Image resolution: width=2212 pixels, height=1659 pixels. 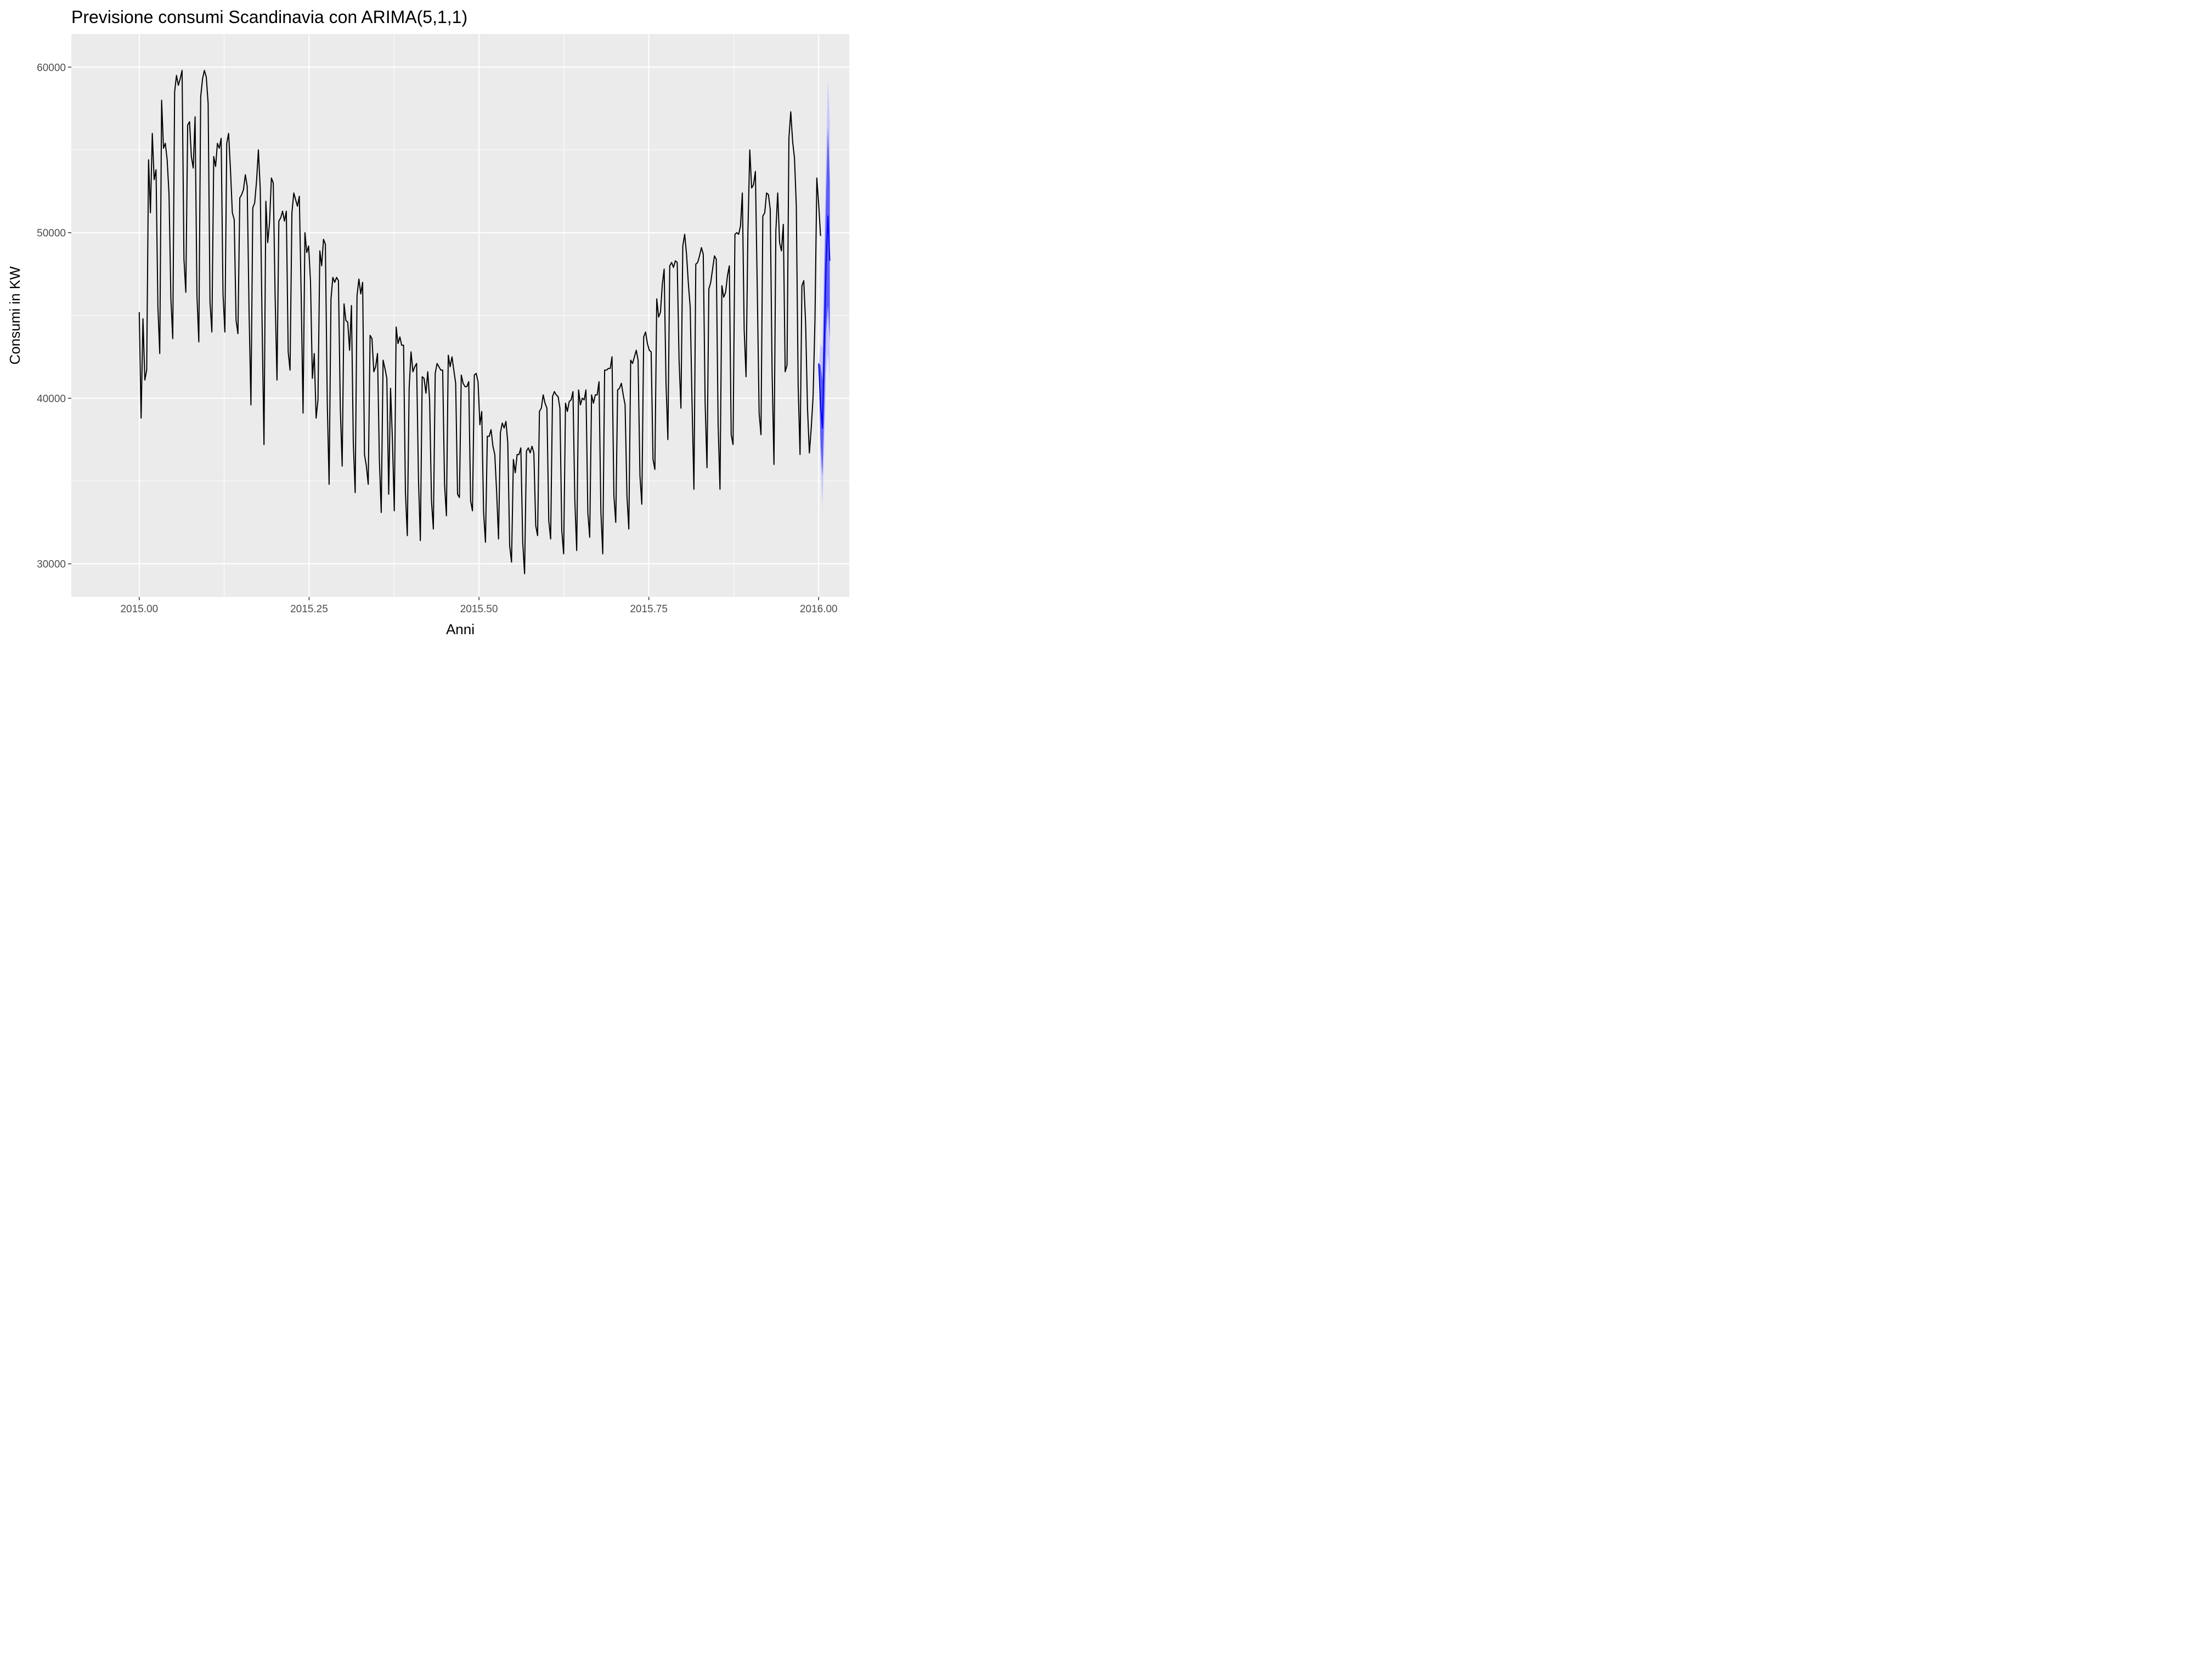 What do you see at coordinates (15, 315) in the screenshot?
I see `y-axis-label: Consumi in KW` at bounding box center [15, 315].